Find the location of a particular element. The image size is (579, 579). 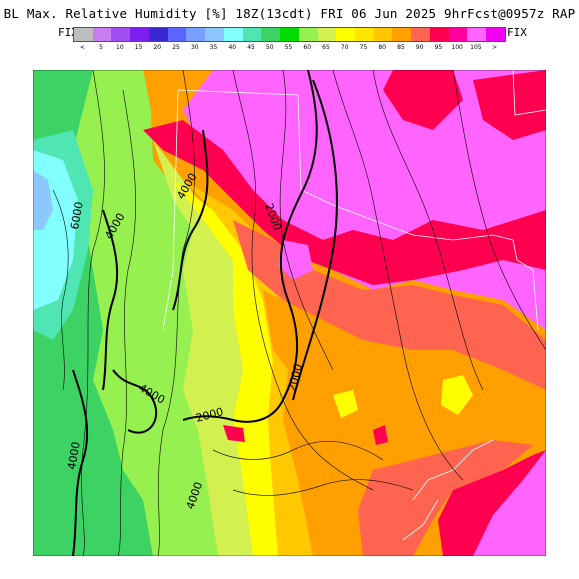

color-scale-tick: 90 is located at coordinates (419, 47).